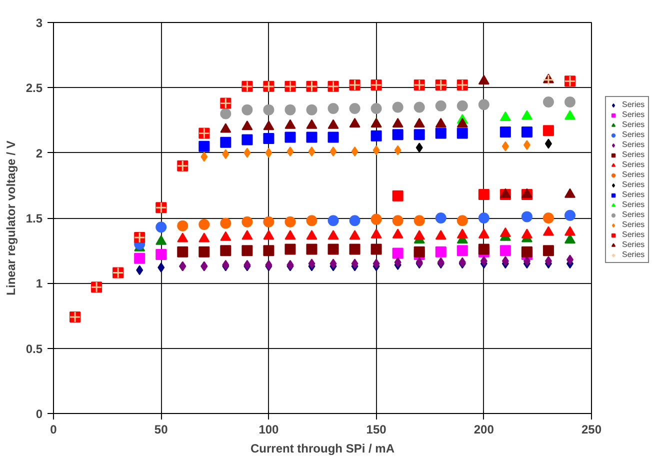  Describe the element at coordinates (34, 88) in the screenshot. I see `y-tick-label: 2.5` at that location.